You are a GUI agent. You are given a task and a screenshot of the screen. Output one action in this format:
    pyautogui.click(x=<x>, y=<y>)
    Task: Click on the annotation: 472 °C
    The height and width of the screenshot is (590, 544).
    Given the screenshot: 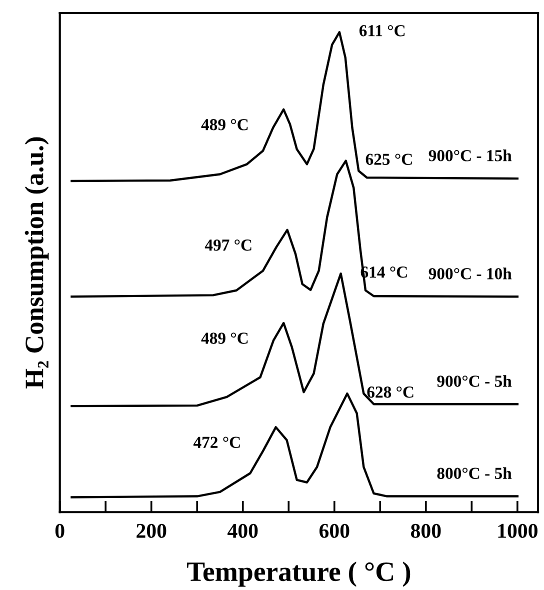 What is the action you would take?
    pyautogui.click(x=216, y=442)
    